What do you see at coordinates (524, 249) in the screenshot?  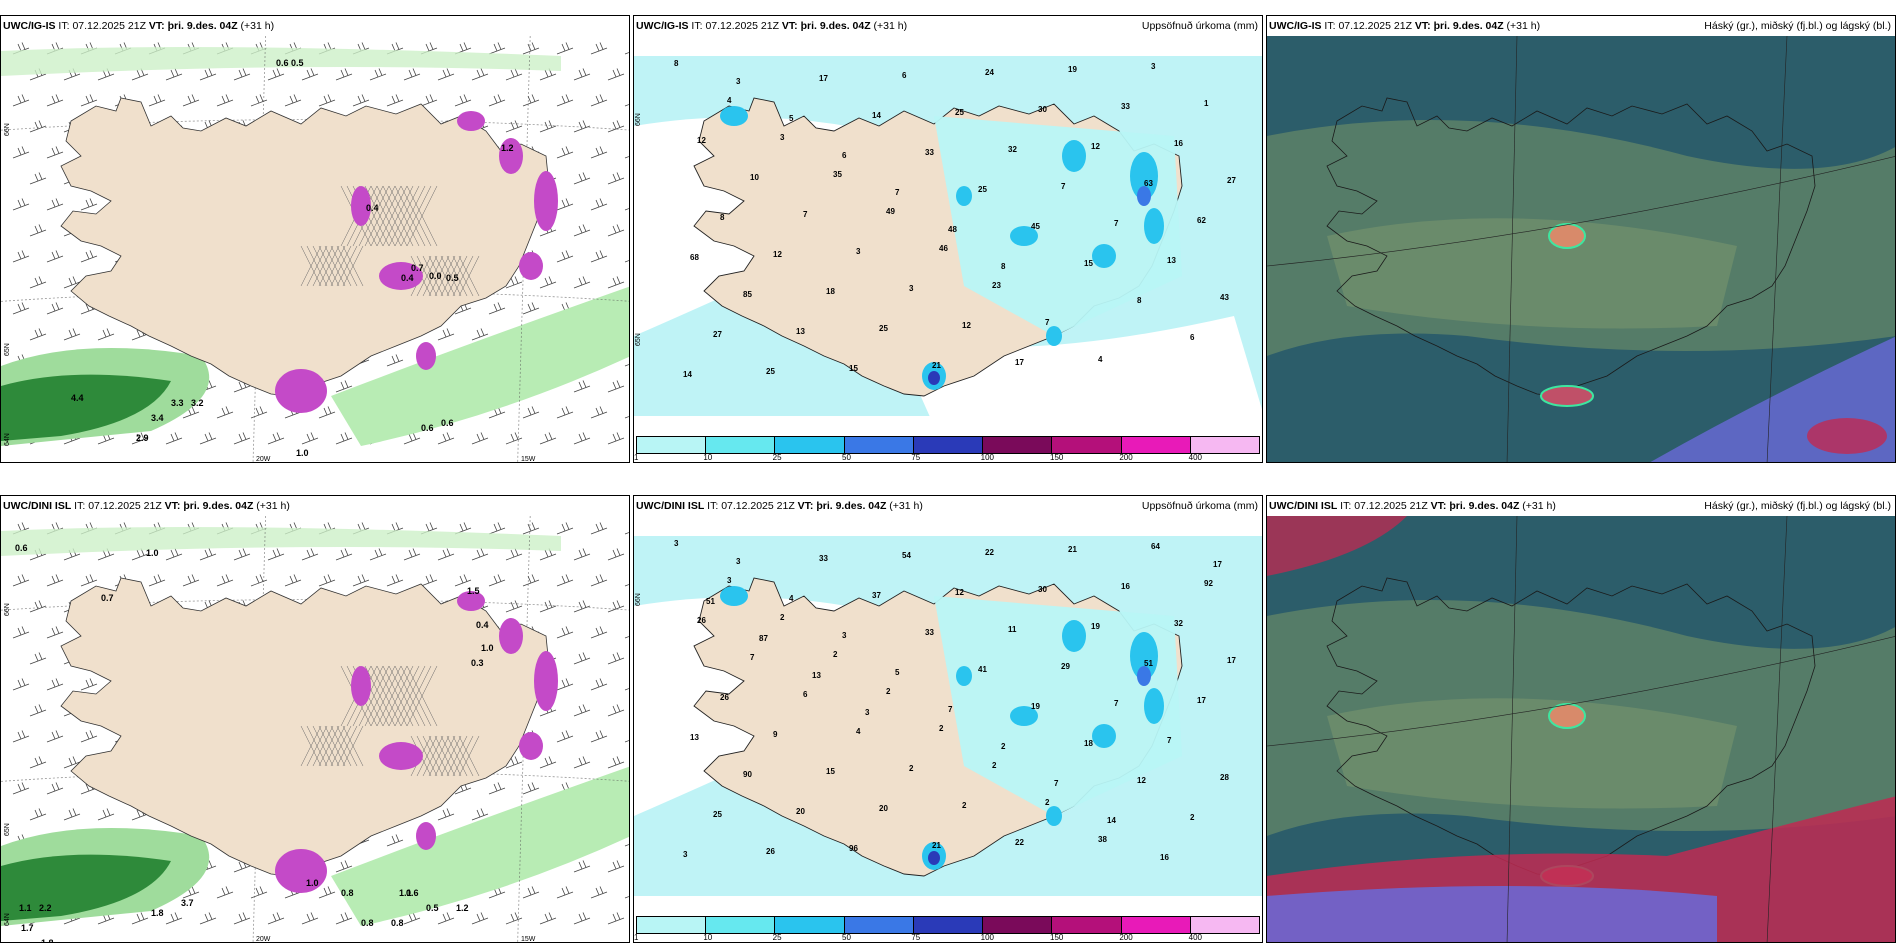 I see `longitude-line` at bounding box center [524, 249].